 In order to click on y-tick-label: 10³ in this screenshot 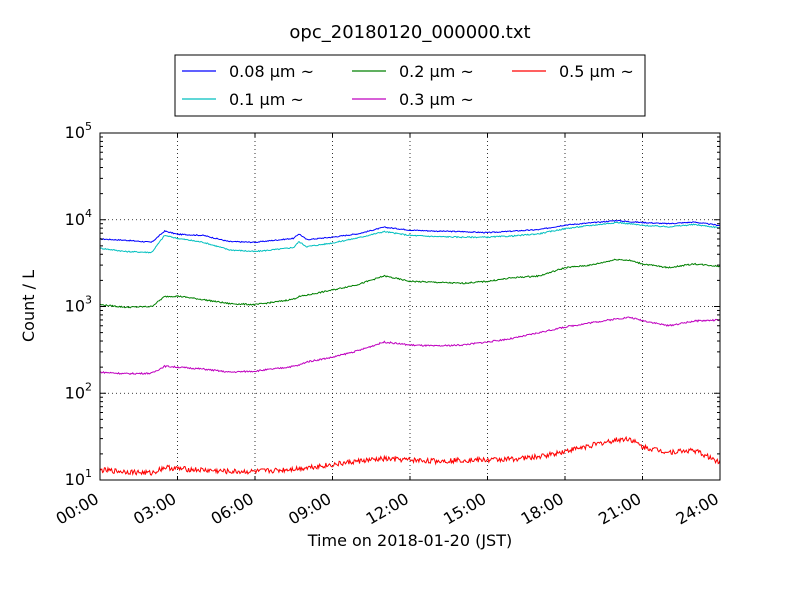, I will do `click(78, 305)`.